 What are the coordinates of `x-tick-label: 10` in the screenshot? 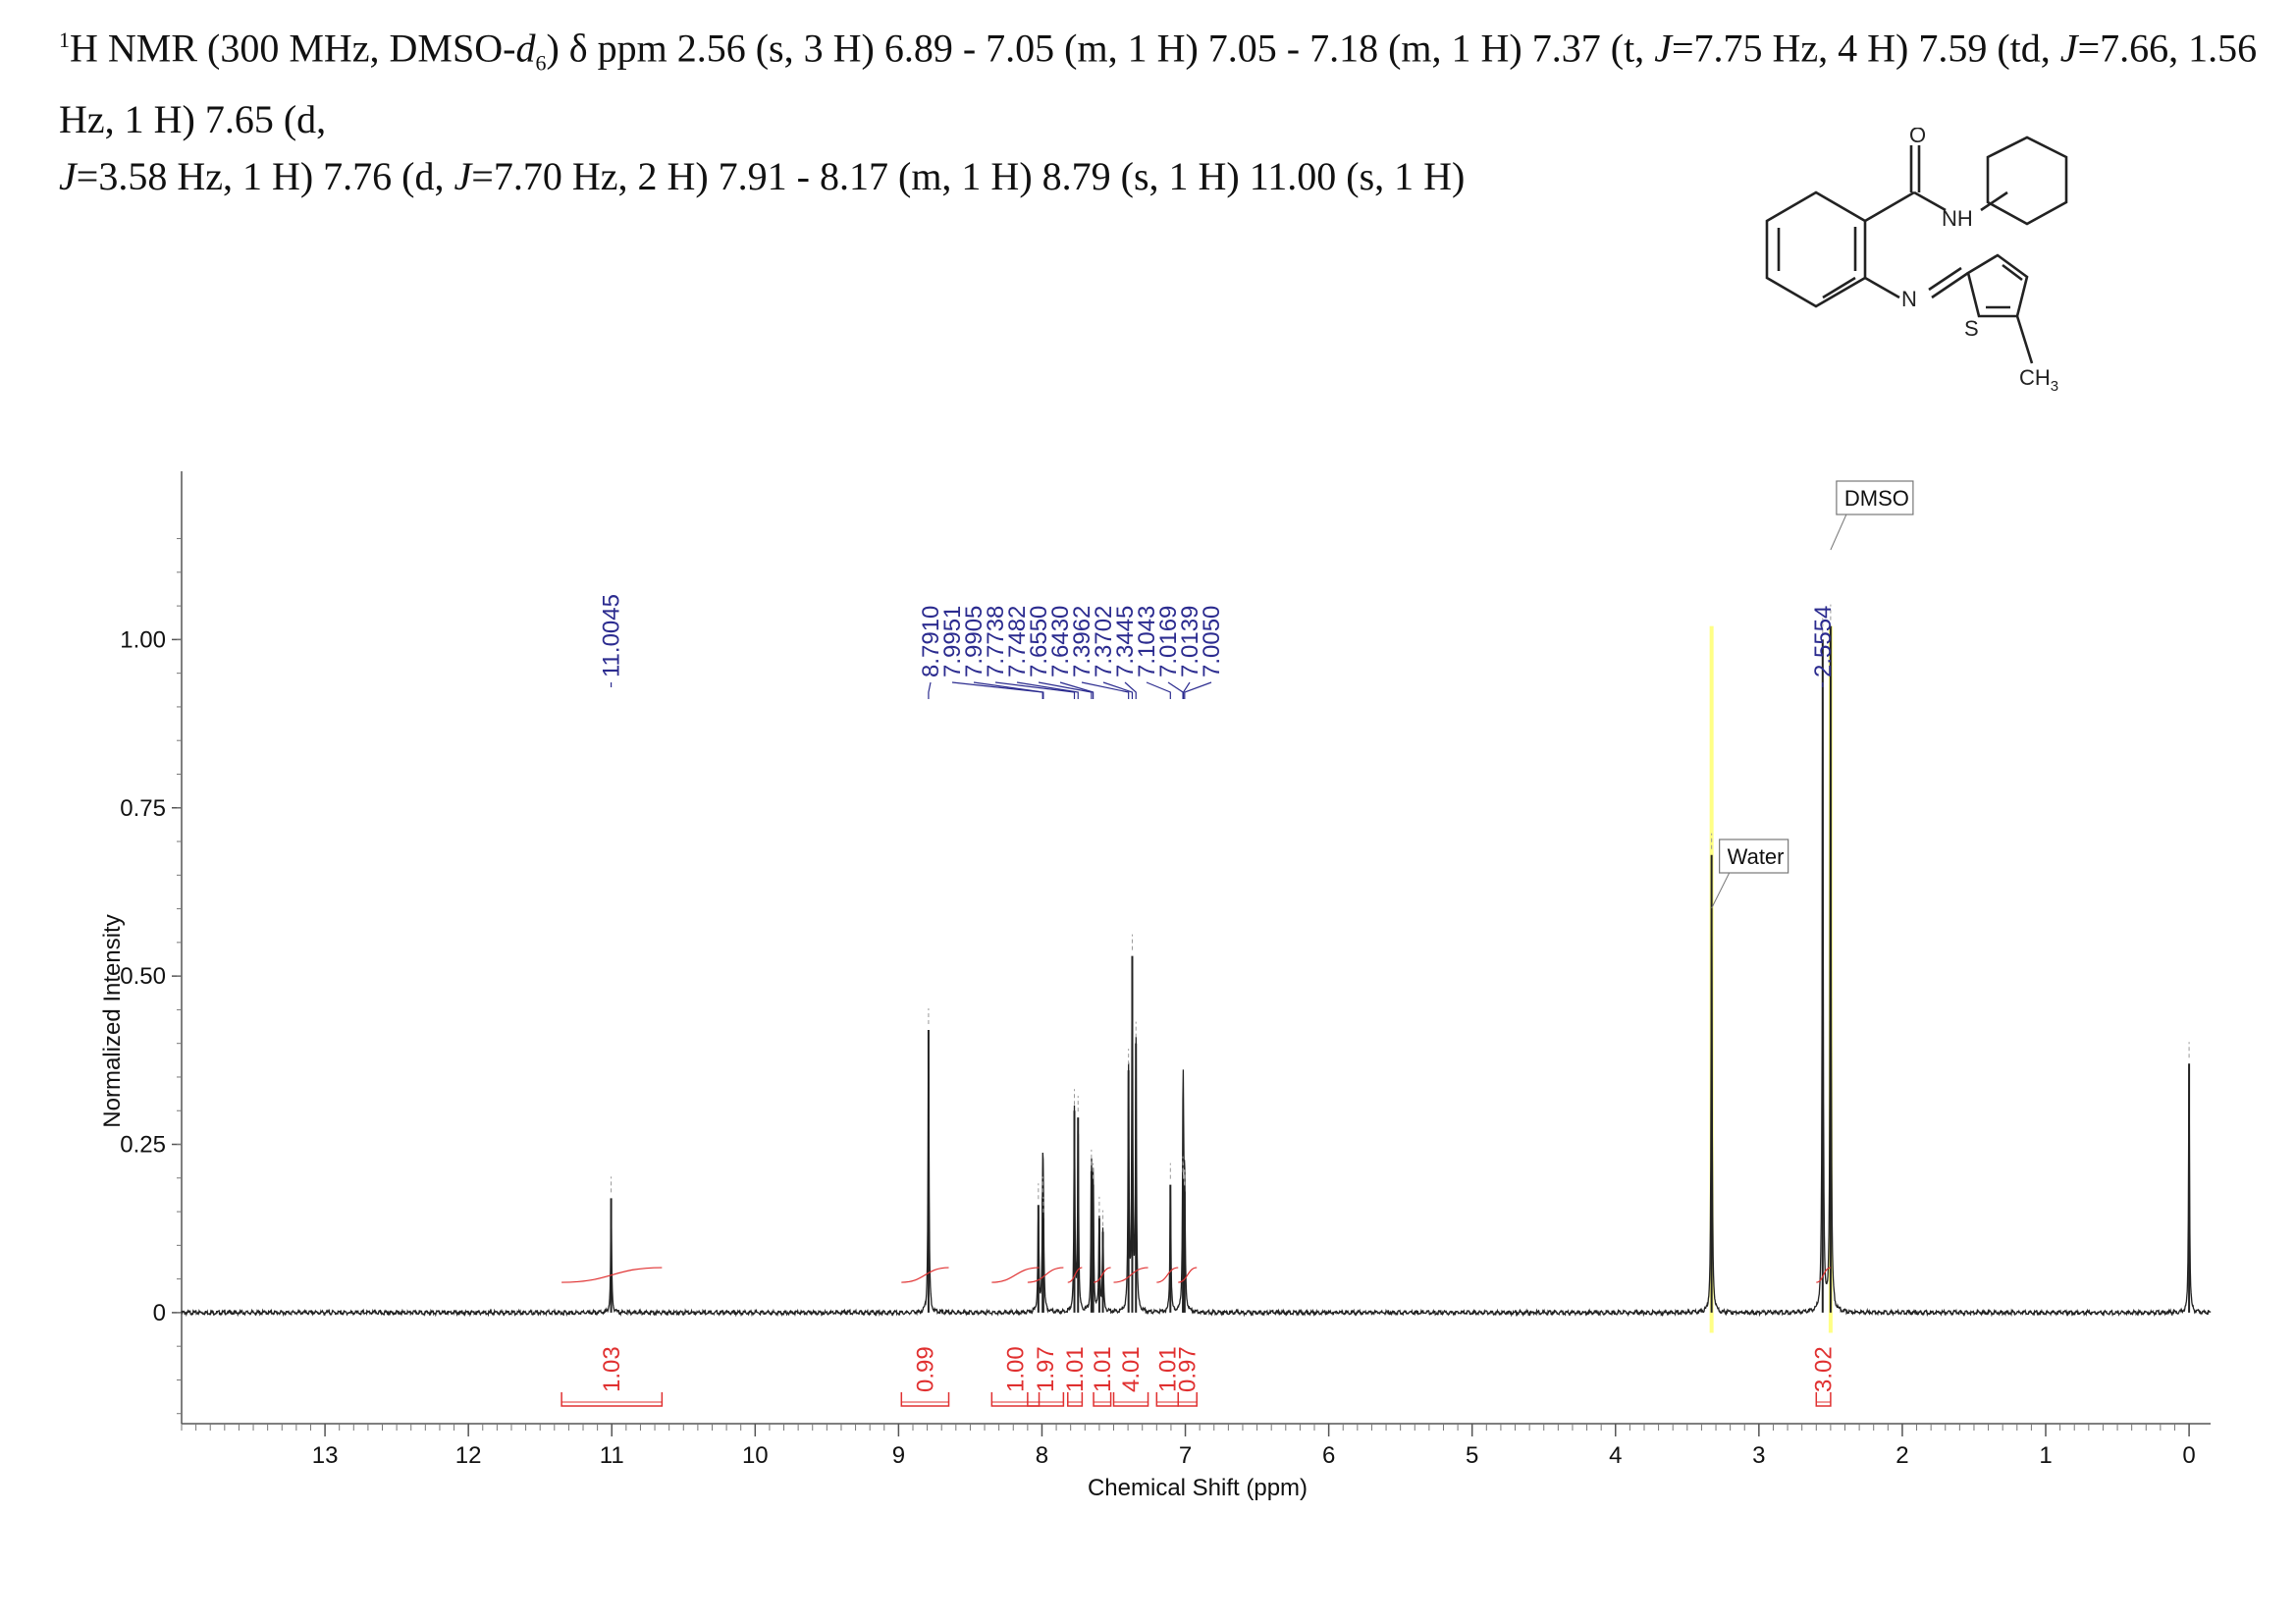 It's located at (755, 1456).